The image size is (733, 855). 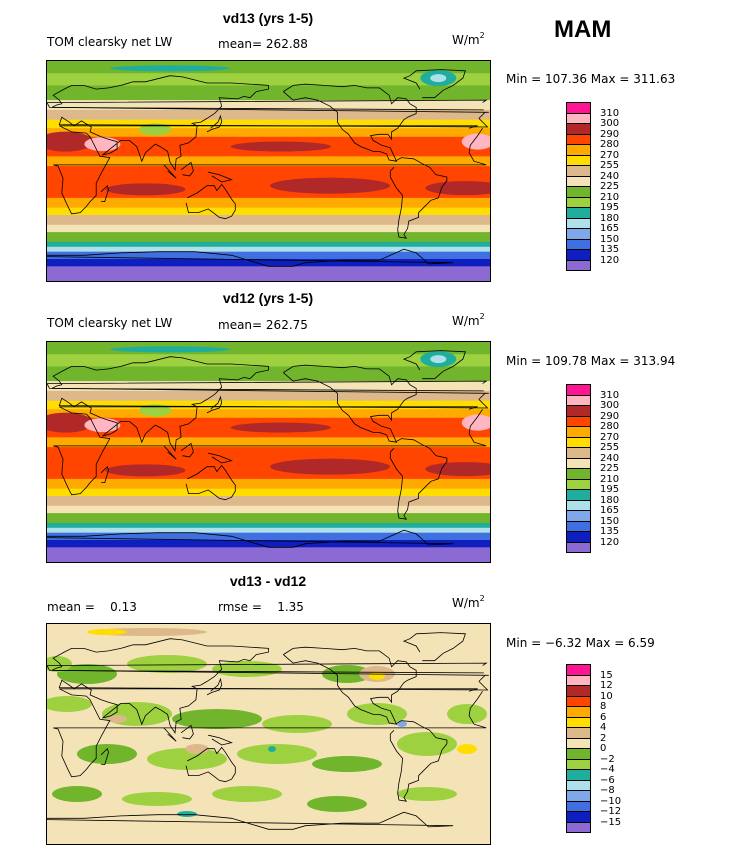 I want to click on panel-3-units: W/m2, so click(x=468, y=602).